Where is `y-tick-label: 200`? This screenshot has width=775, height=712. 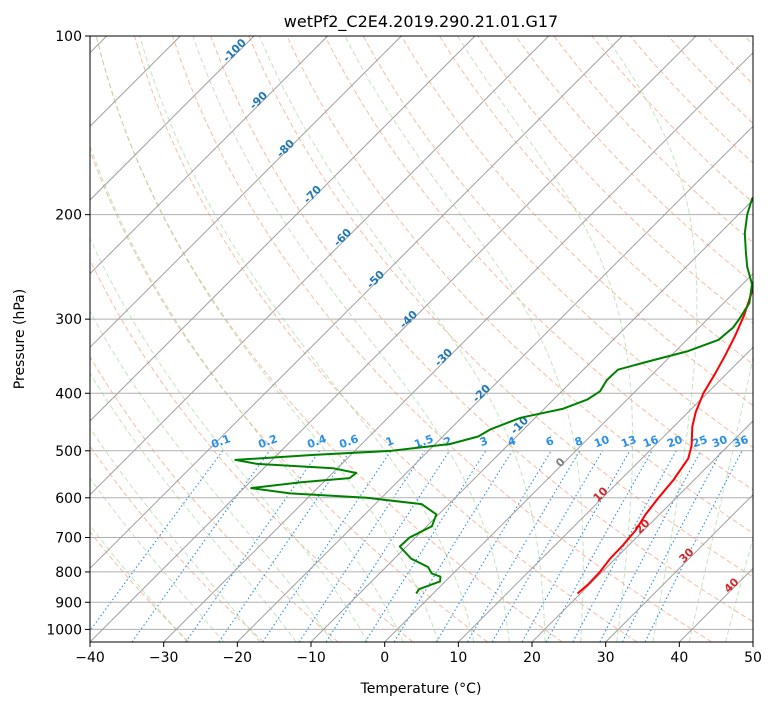 y-tick-label: 200 is located at coordinates (68, 216).